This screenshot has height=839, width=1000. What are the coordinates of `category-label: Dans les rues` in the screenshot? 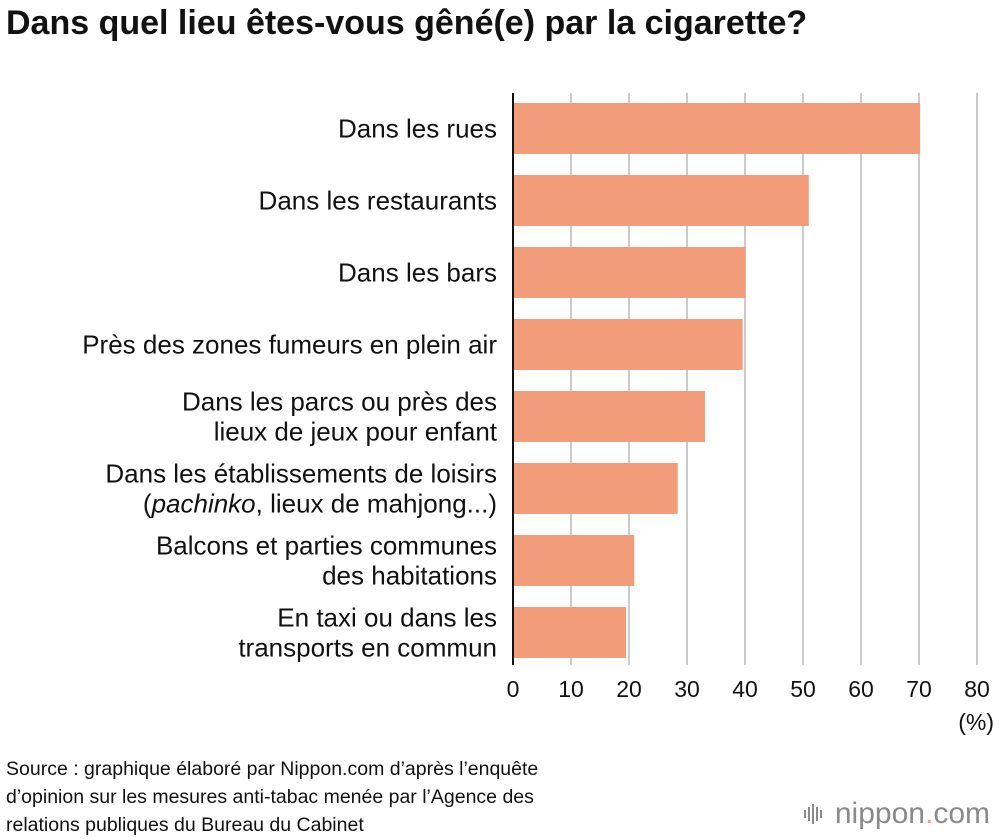 It's located at (417, 129).